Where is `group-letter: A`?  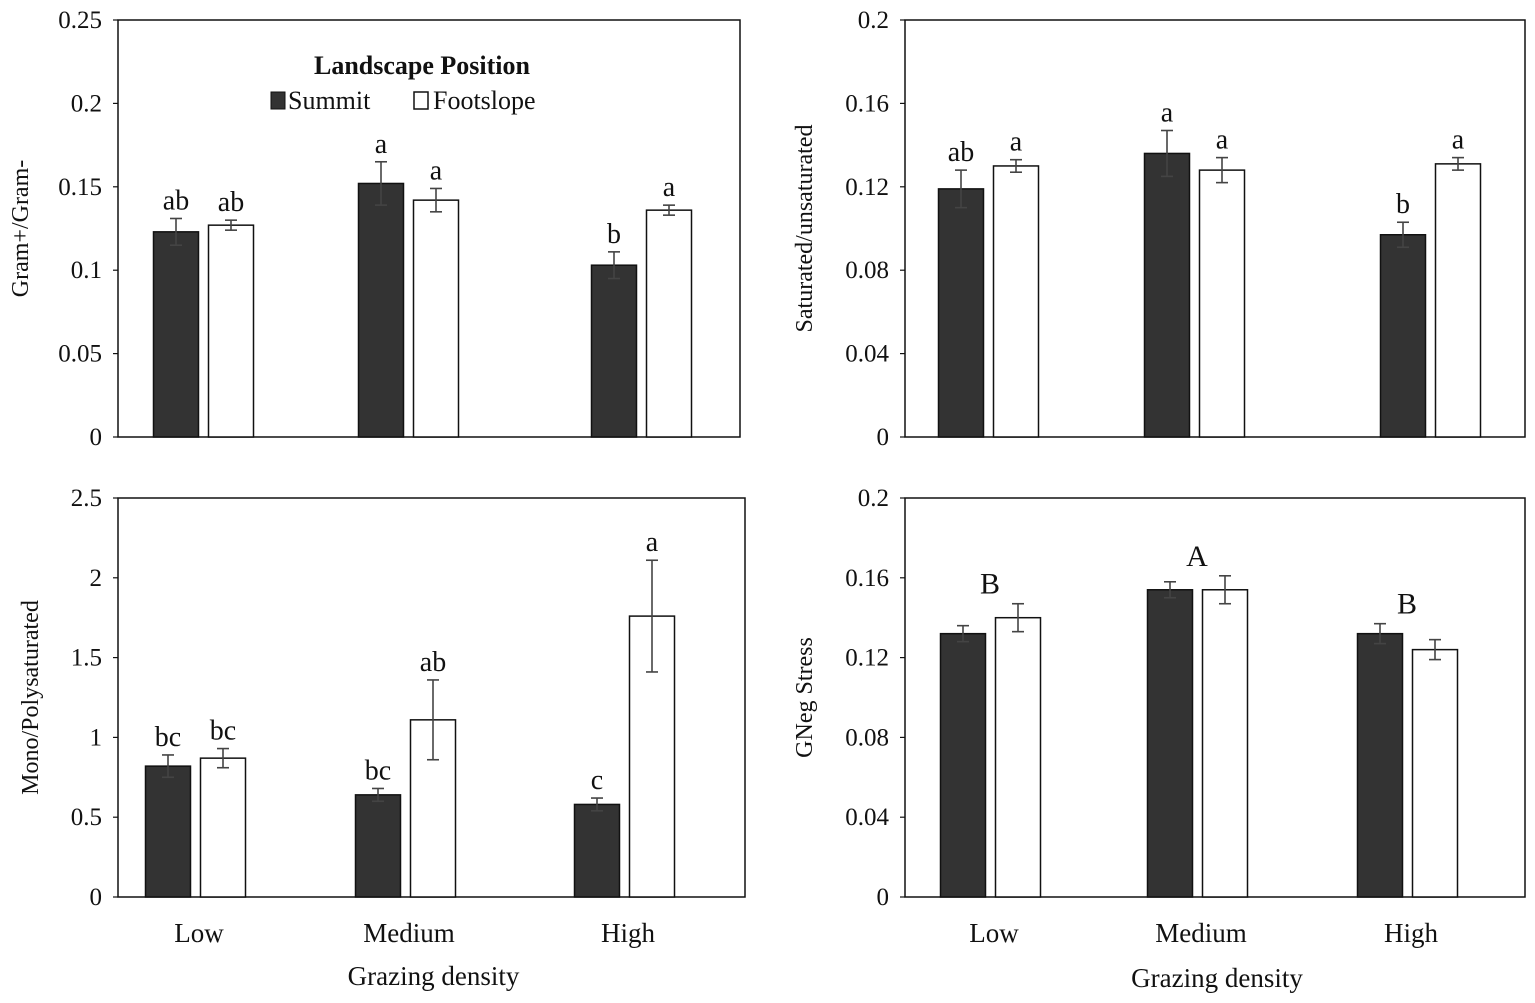 group-letter: A is located at coordinates (1197, 556).